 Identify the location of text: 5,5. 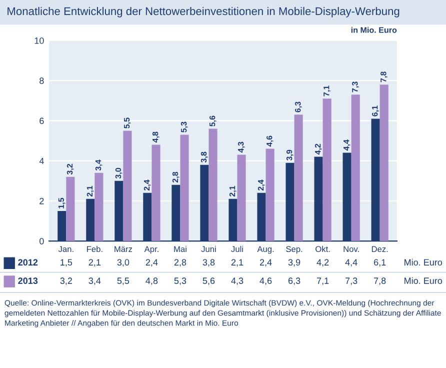
(127, 123).